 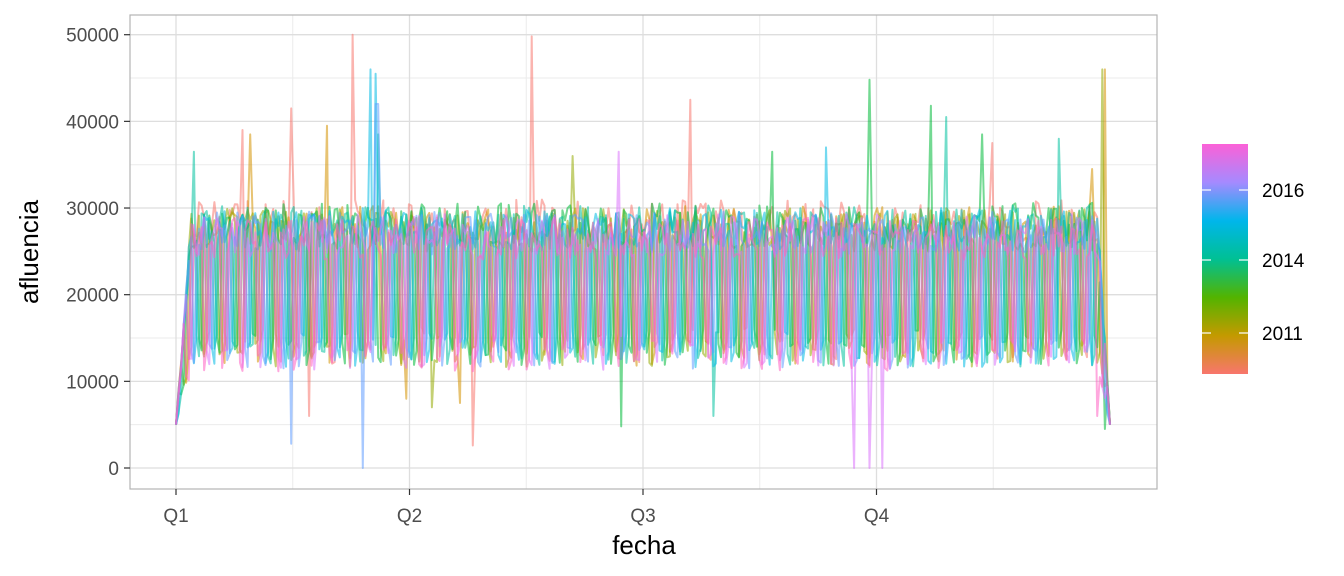 I want to click on y-tick-label: 50000, so click(x=92, y=36).